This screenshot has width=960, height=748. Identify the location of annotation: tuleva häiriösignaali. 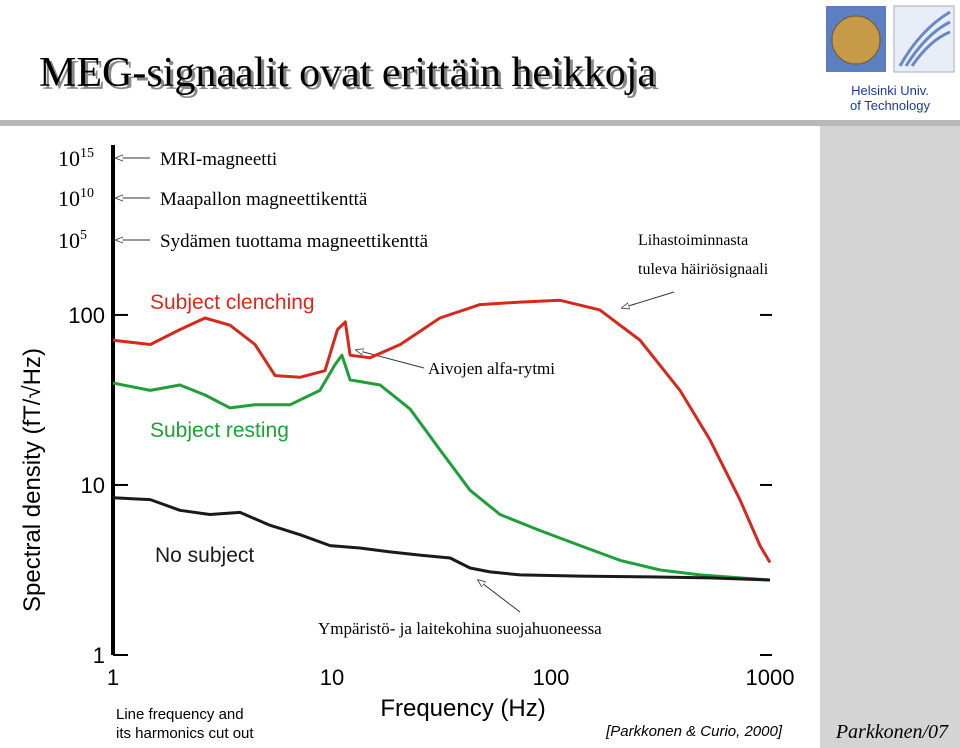
(703, 269).